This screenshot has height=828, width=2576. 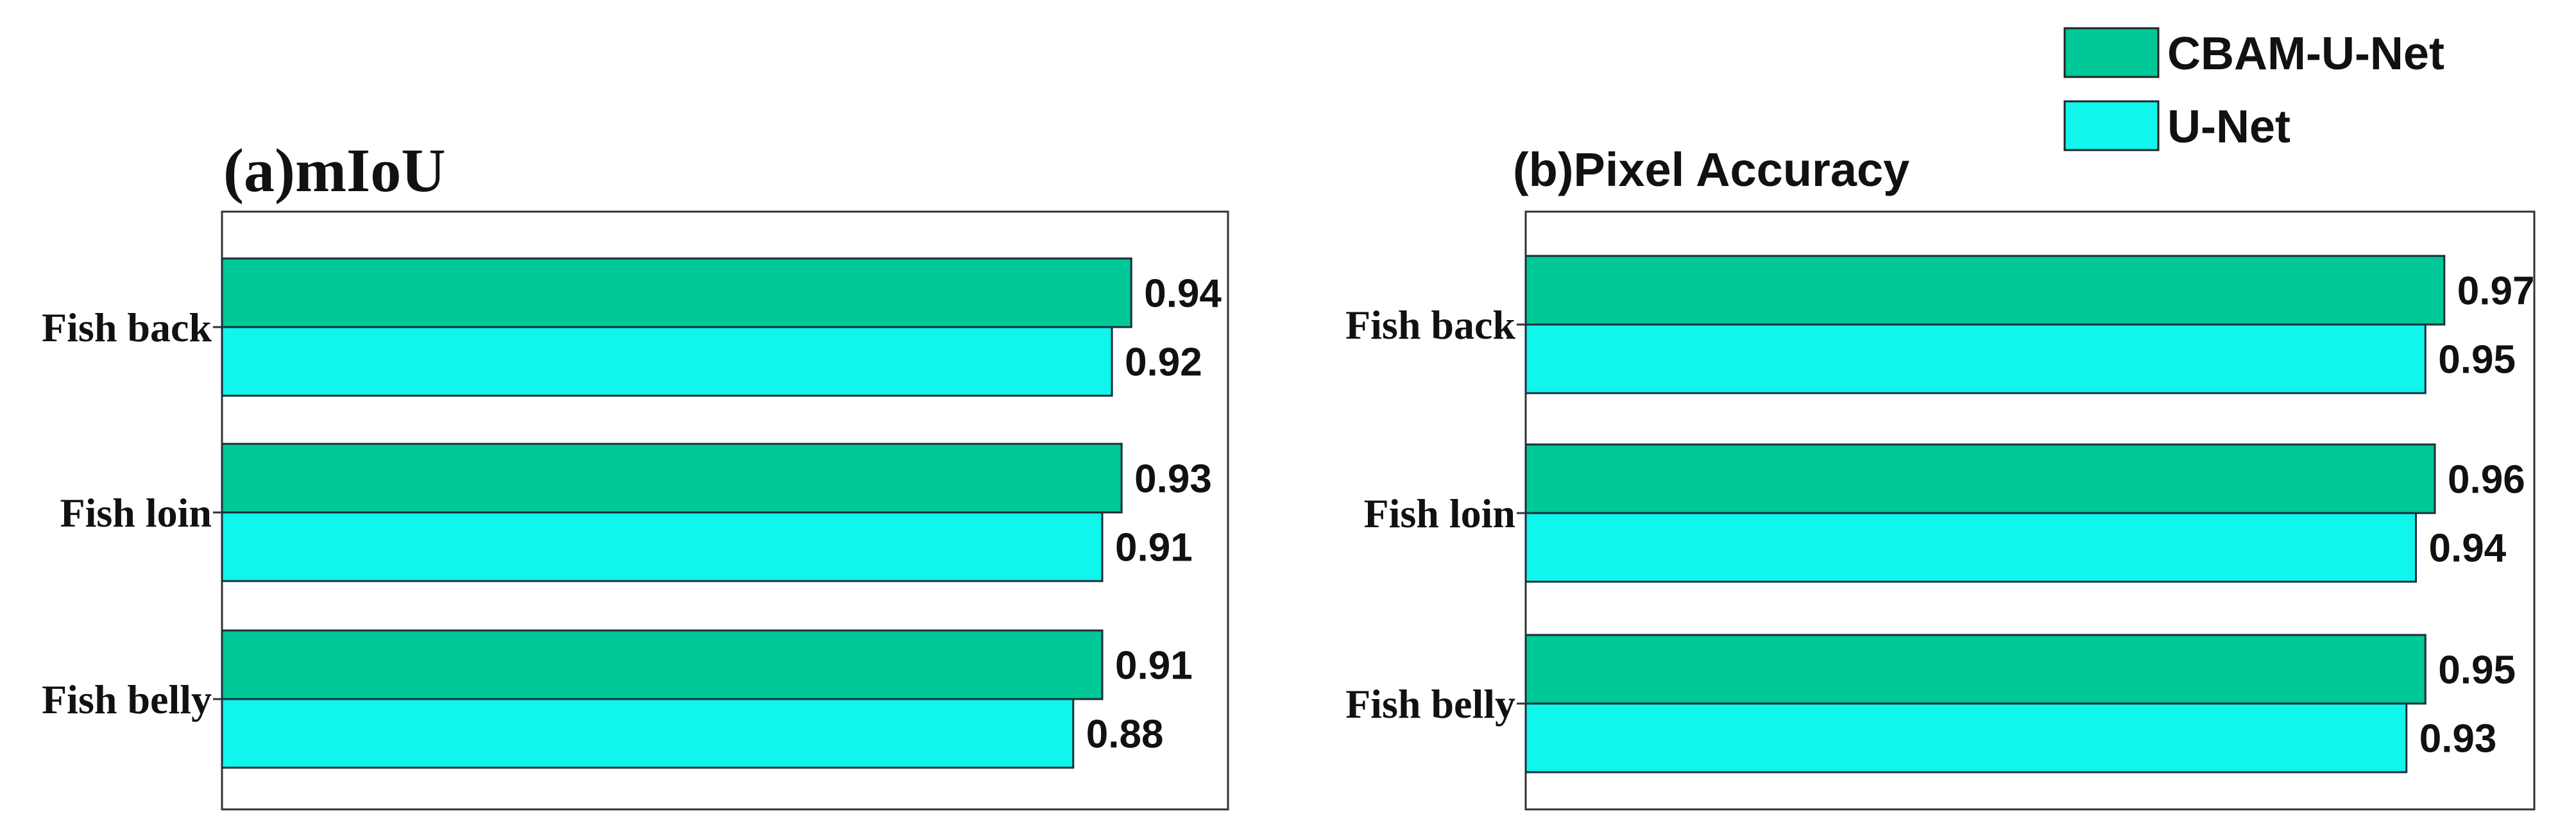 I want to click on data-label-cbam-u-net-fish-belly: 0.91, so click(x=1154, y=666).